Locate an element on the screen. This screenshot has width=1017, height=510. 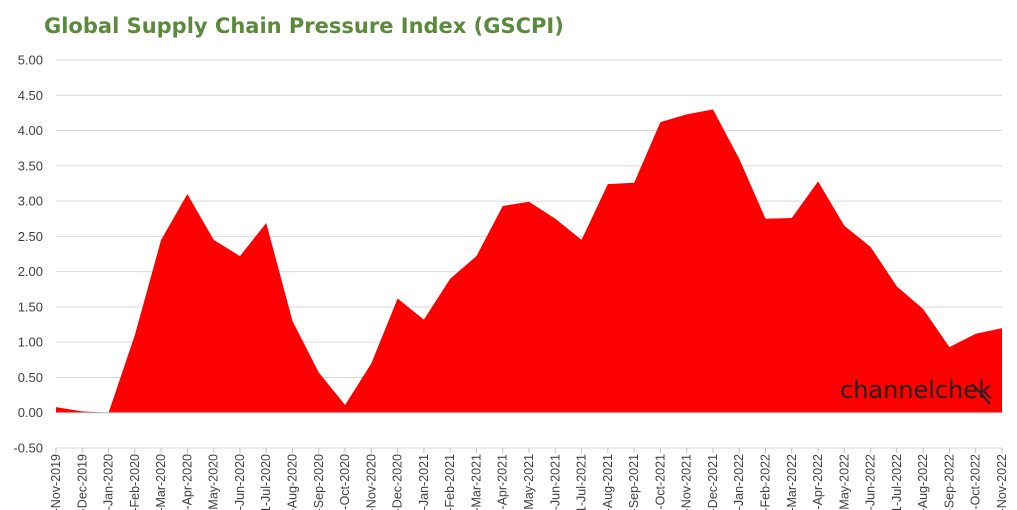
x-tick-label: 31-Aug-2021 is located at coordinates (608, 482).